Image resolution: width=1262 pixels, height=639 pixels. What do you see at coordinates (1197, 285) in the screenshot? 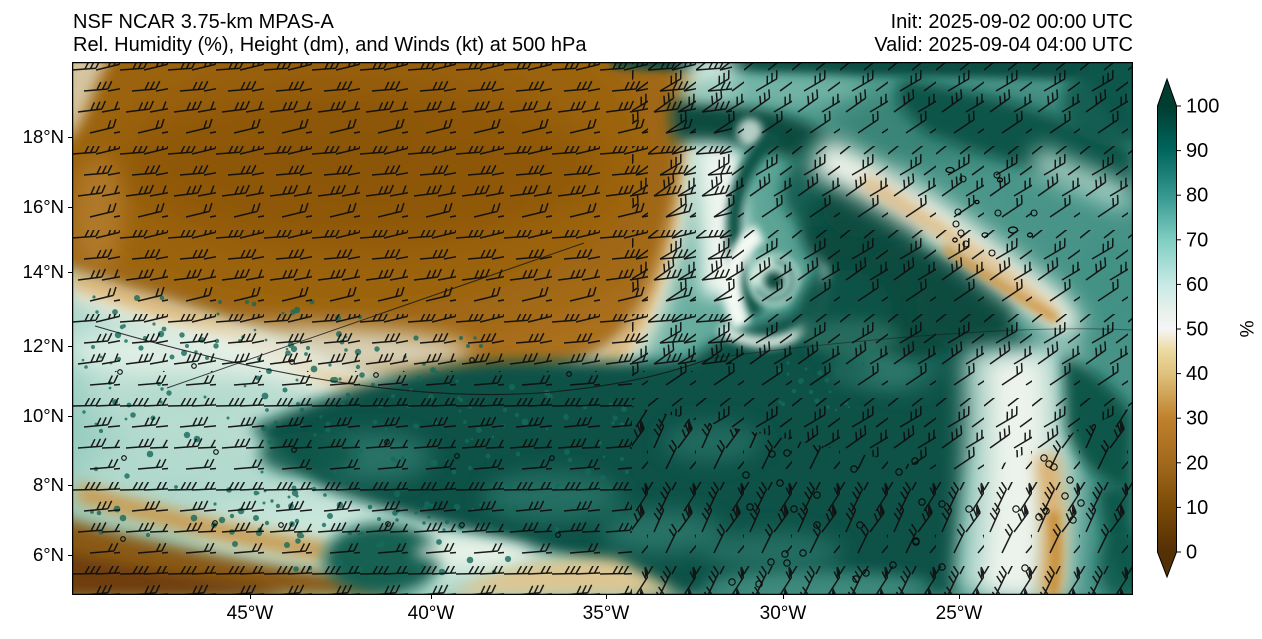
I see `svg-text: 60` at bounding box center [1197, 285].